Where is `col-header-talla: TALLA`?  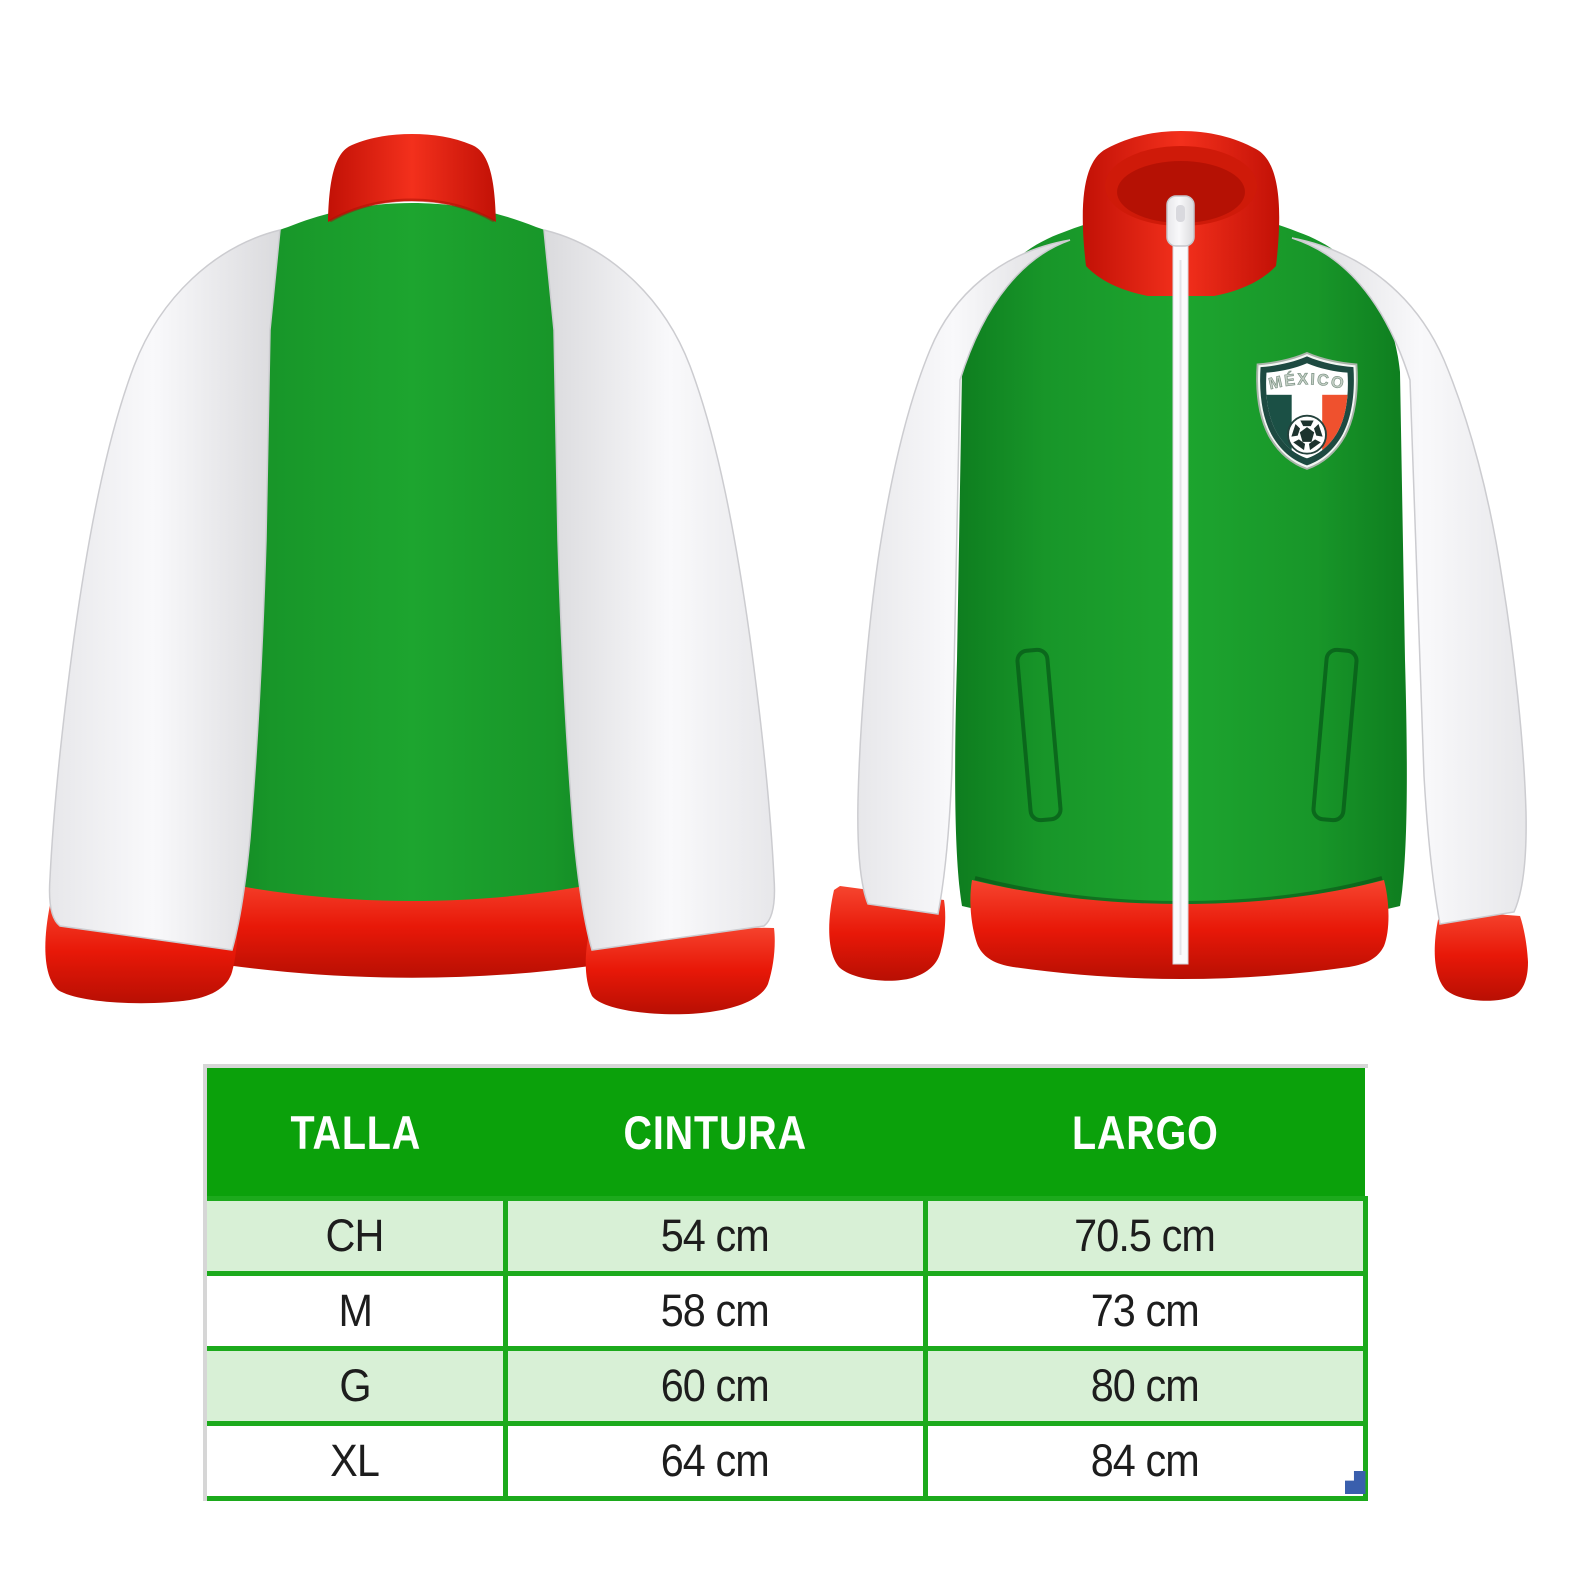 col-header-talla: TALLA is located at coordinates (356, 1133).